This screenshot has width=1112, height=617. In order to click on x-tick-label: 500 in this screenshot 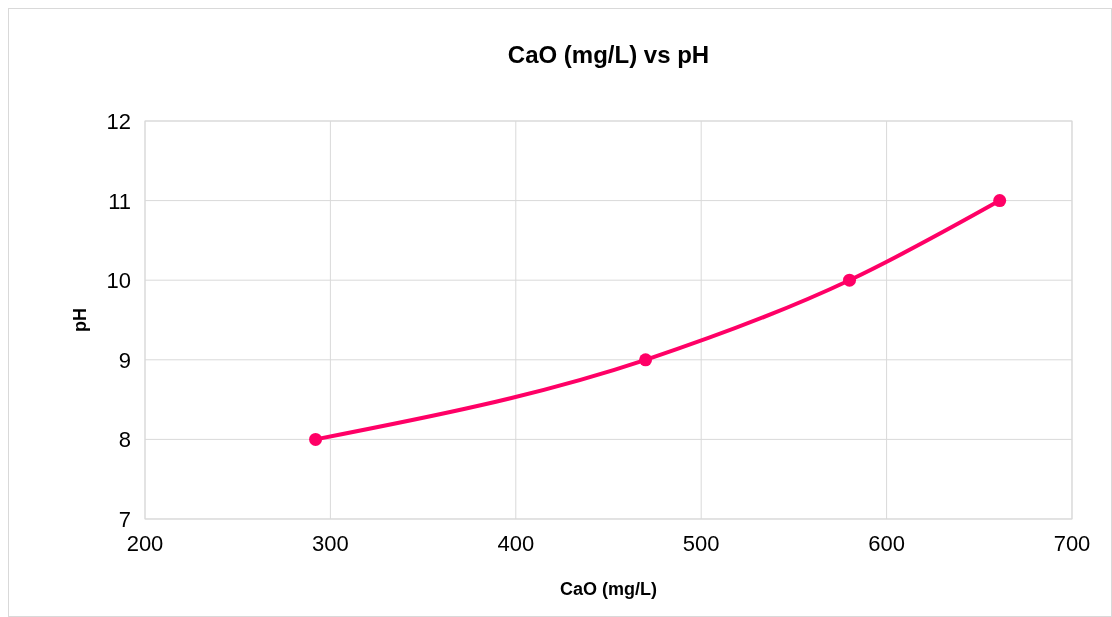, I will do `click(701, 543)`.